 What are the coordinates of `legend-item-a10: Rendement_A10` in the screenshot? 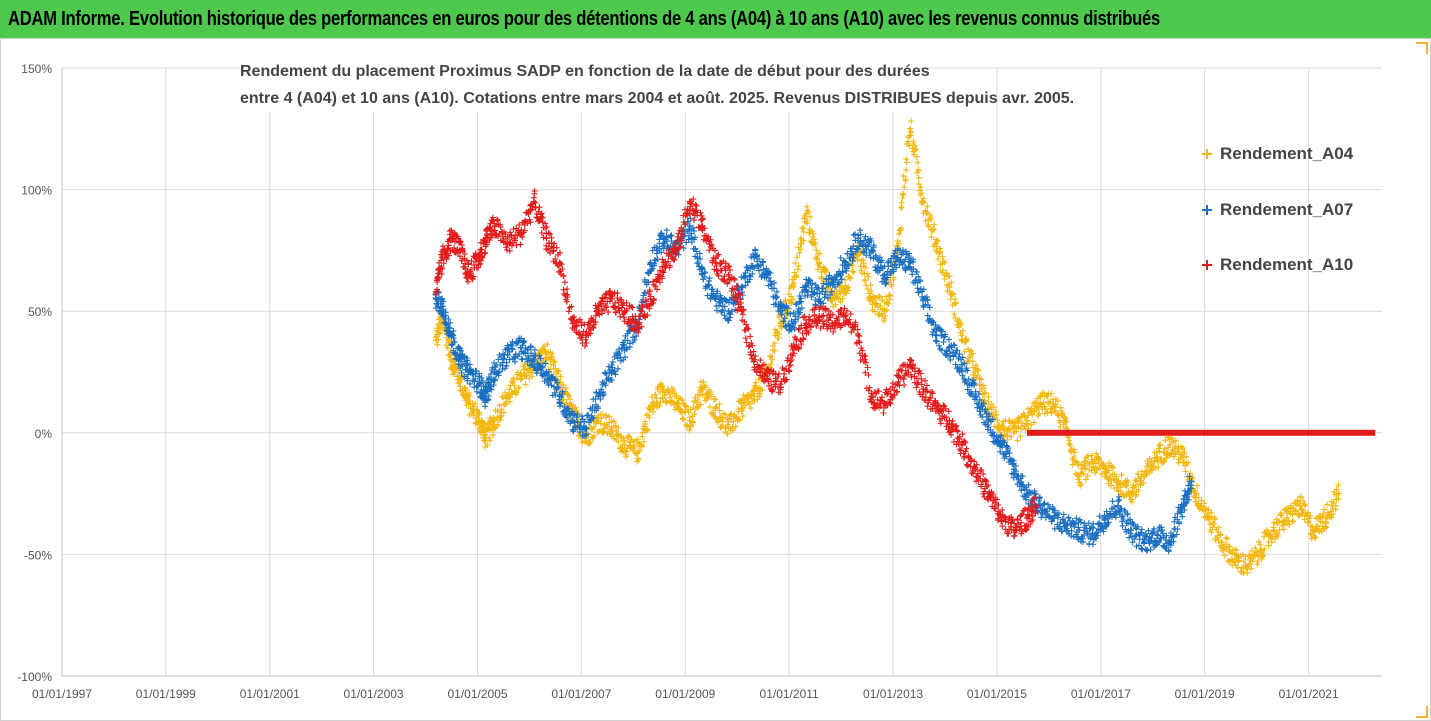 It's located at (1276, 265).